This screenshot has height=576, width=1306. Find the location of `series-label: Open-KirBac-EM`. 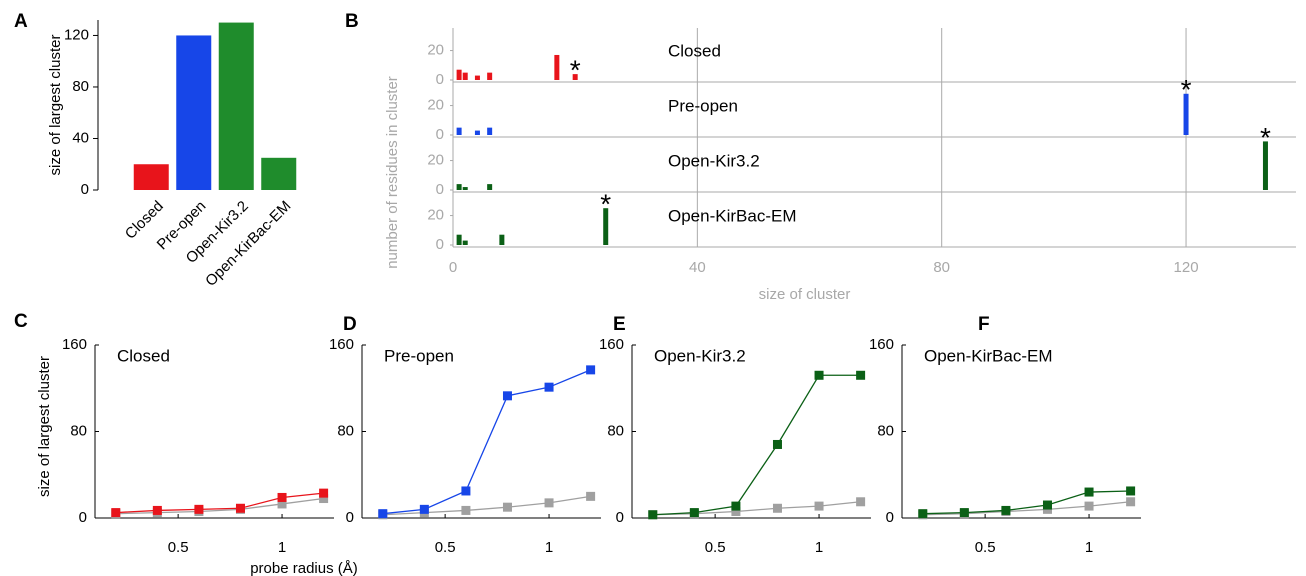

series-label: Open-KirBac-EM is located at coordinates (988, 355).